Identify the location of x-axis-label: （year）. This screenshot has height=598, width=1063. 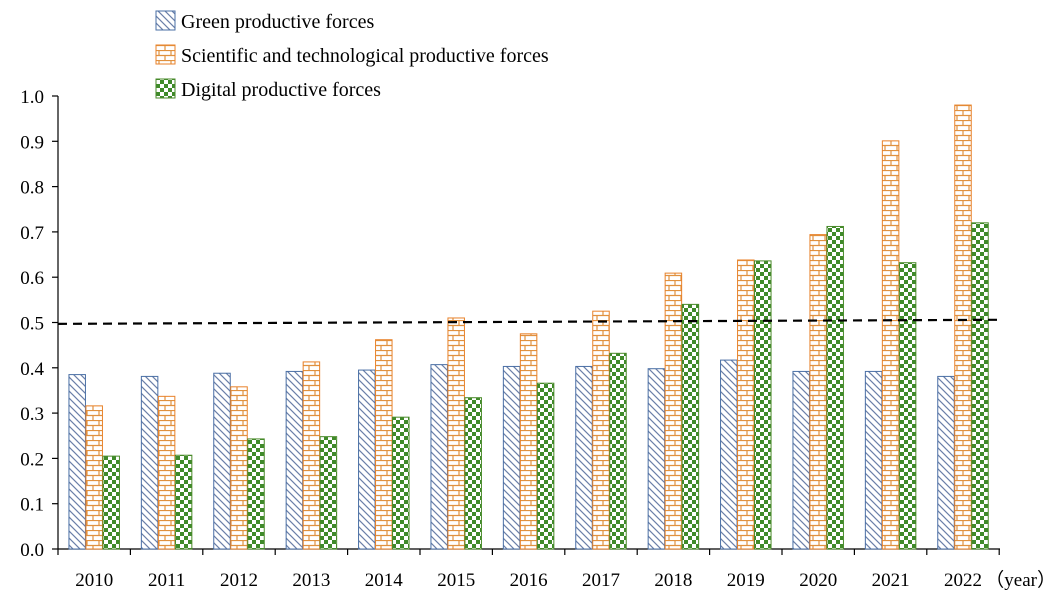
(1020, 580).